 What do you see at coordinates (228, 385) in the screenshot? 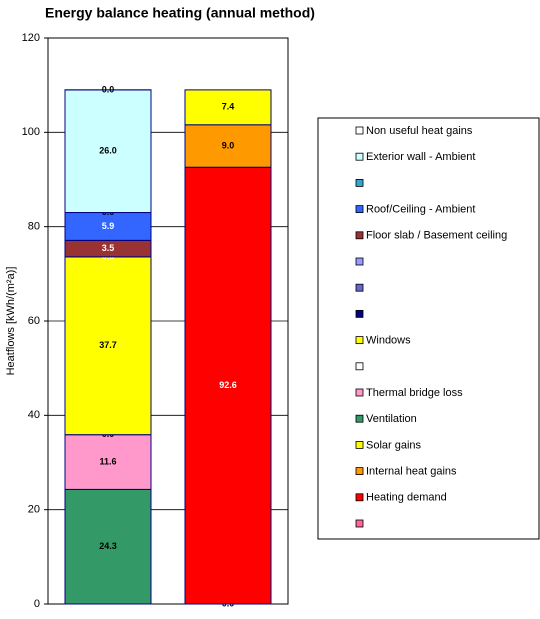
I see `data-label: 92.6` at bounding box center [228, 385].